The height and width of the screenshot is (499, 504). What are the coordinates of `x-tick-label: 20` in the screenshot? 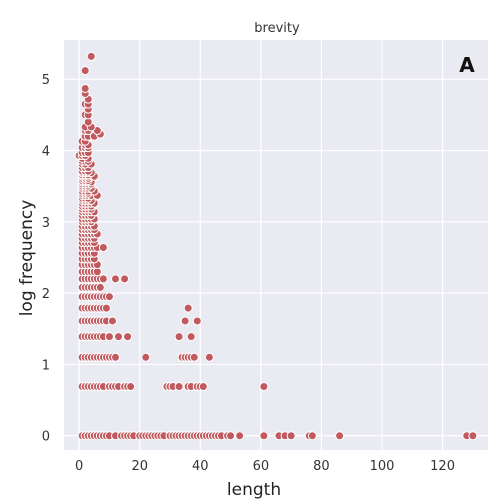 It's located at (139, 466).